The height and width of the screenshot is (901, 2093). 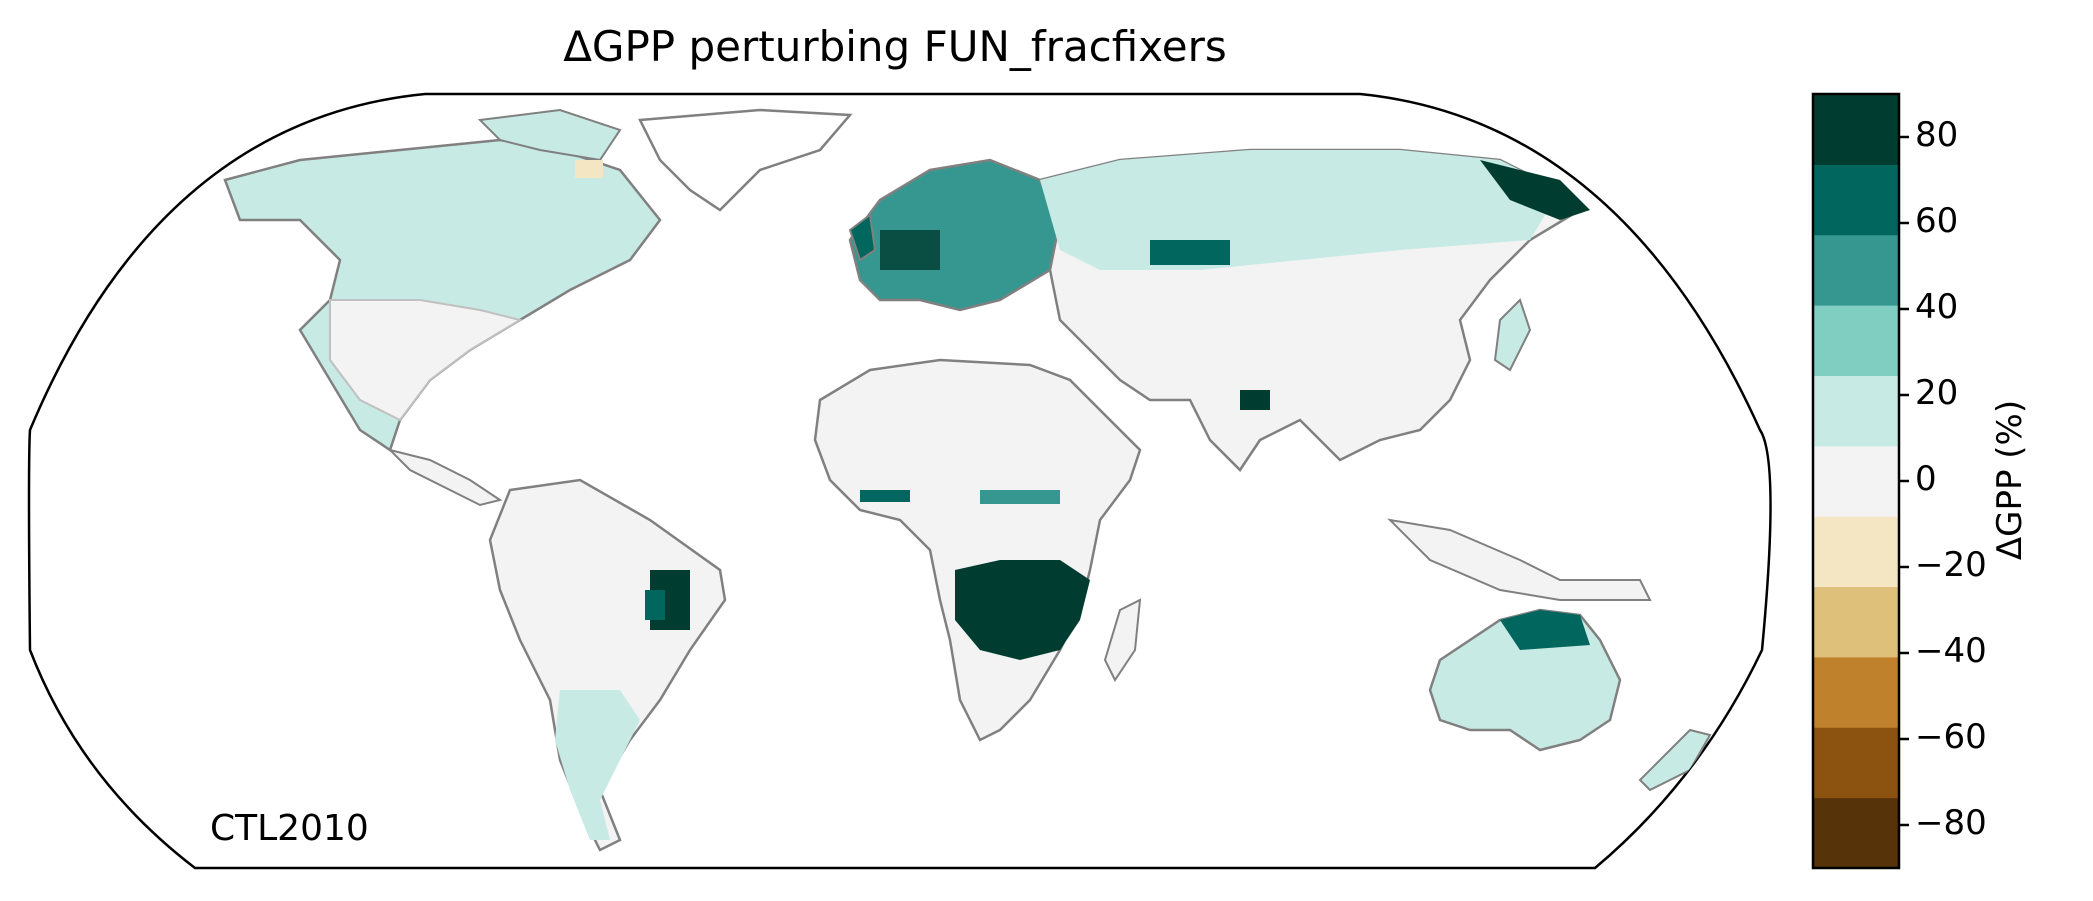 I want to click on eastern-siberia, so click(x=1535, y=190).